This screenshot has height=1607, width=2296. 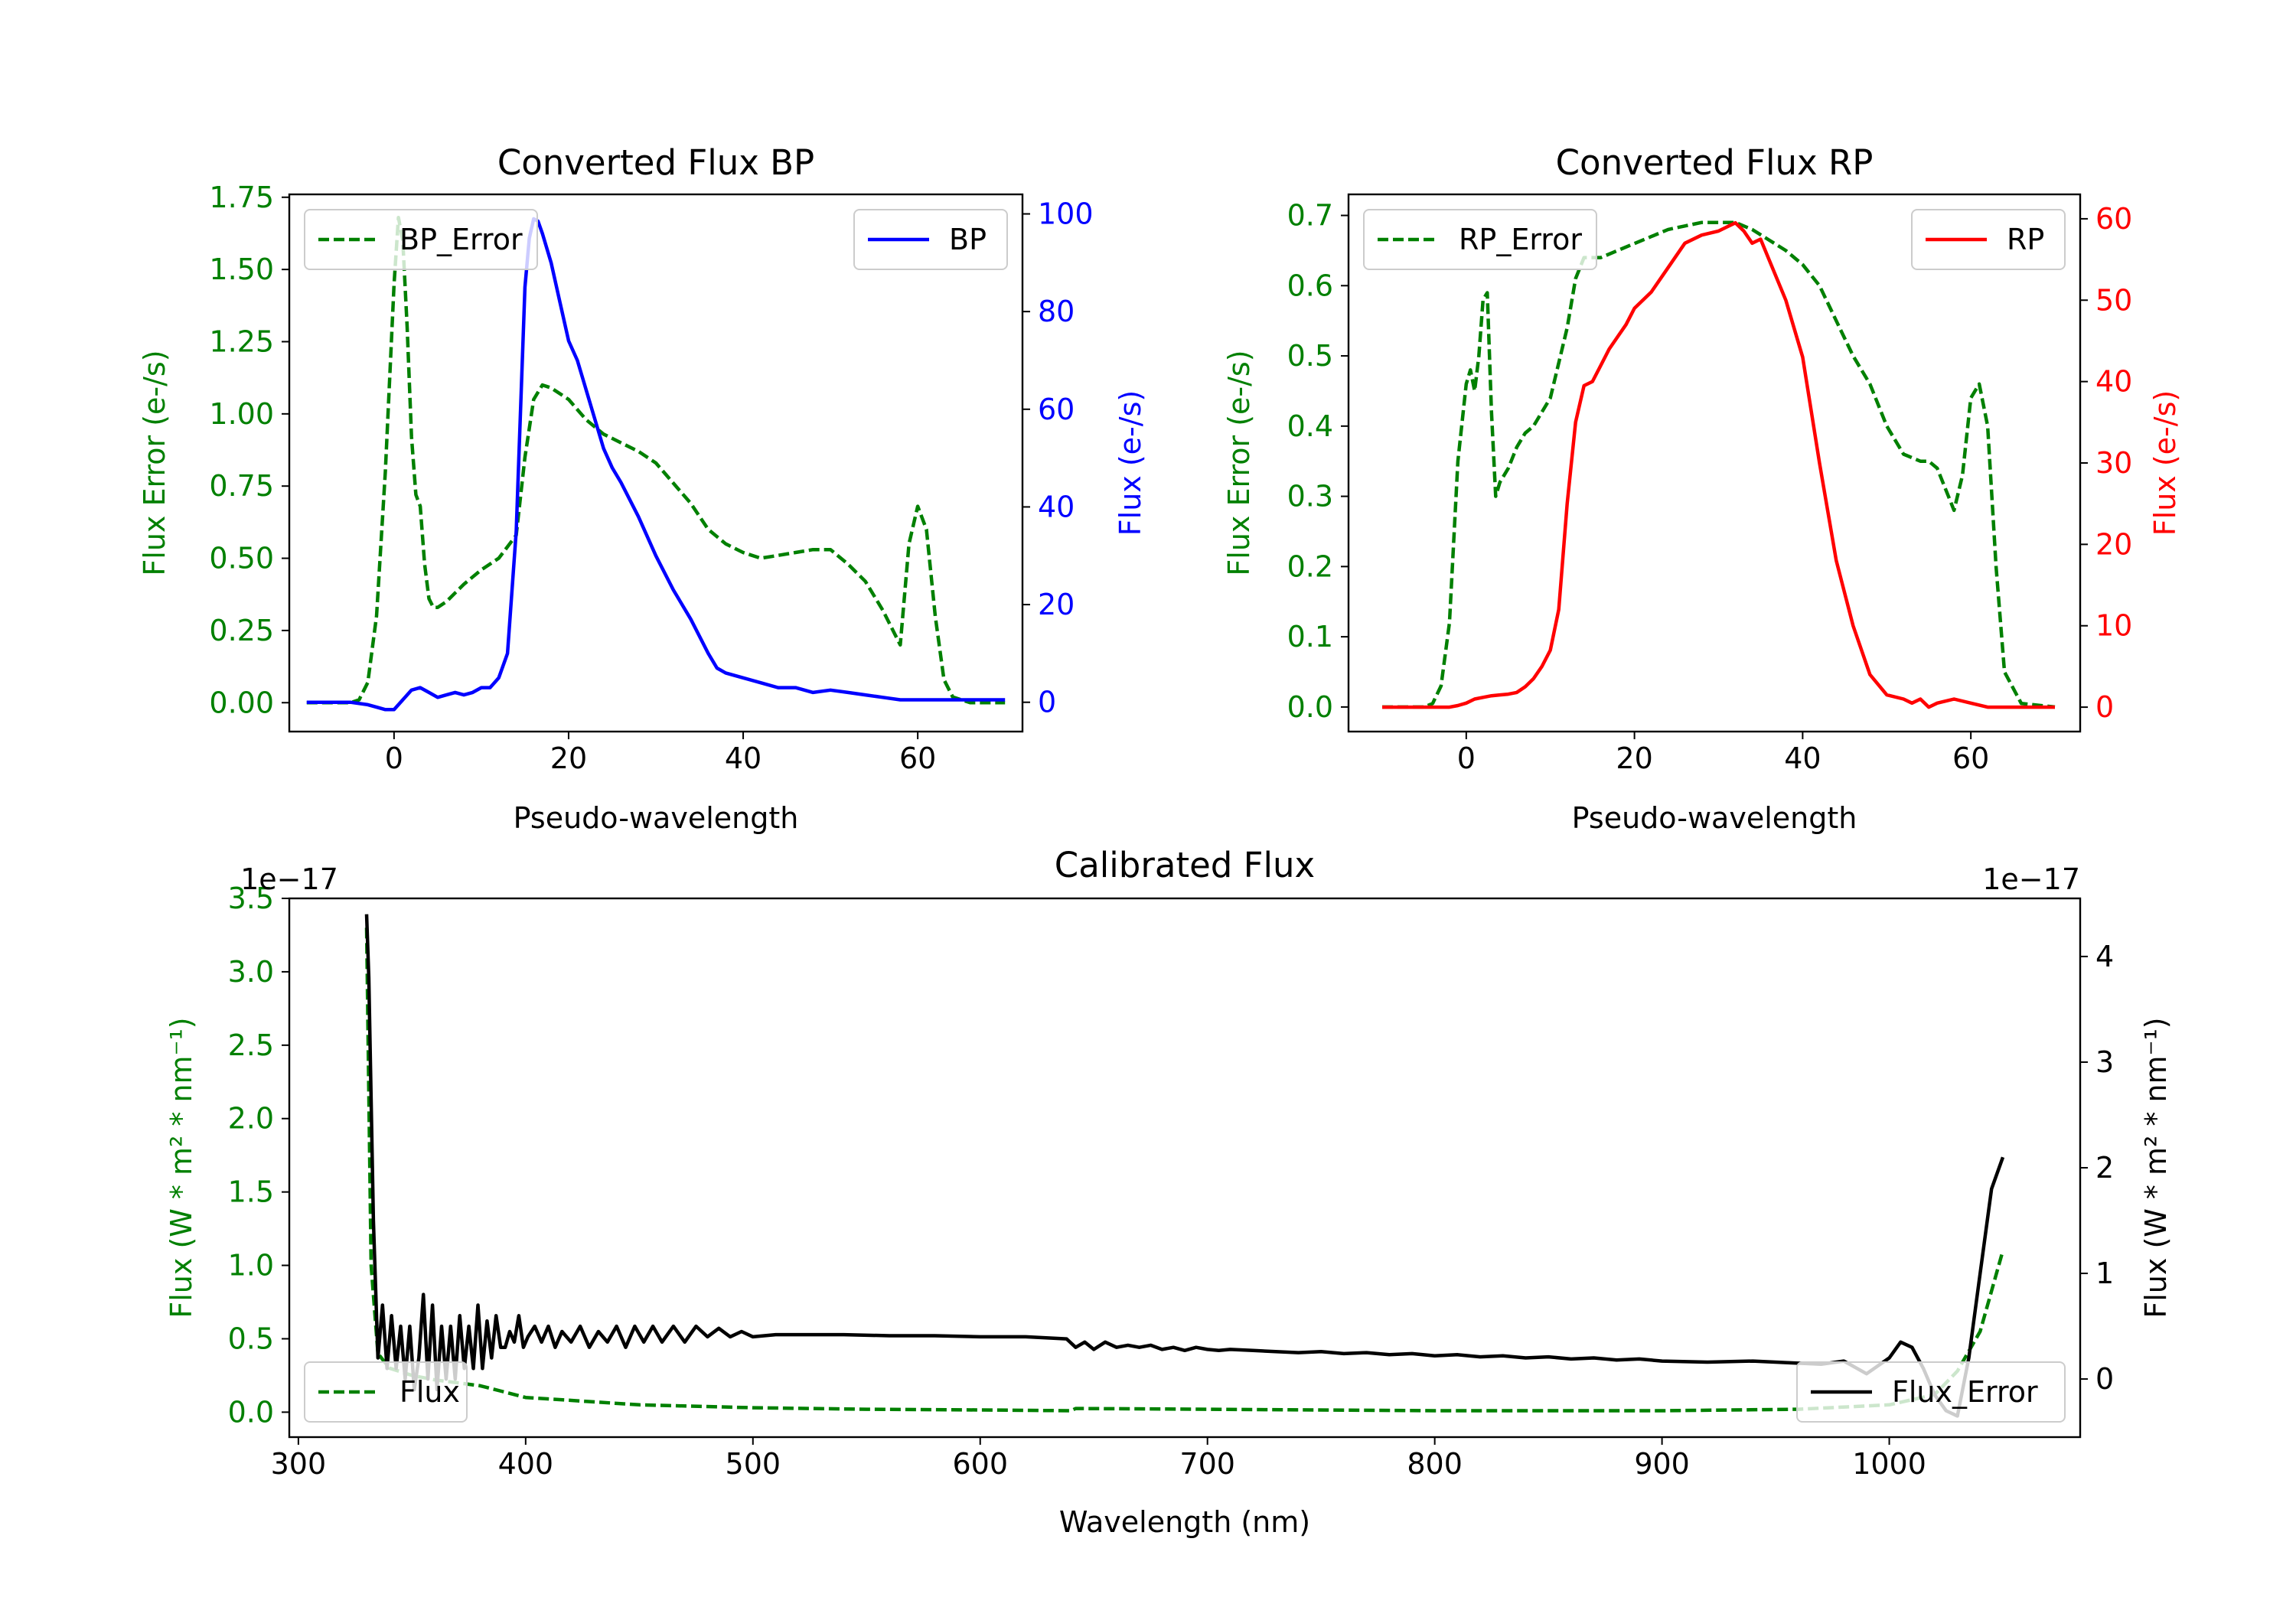 What do you see at coordinates (1310, 216) in the screenshot?
I see `left-tick-label: 0.7` at bounding box center [1310, 216].